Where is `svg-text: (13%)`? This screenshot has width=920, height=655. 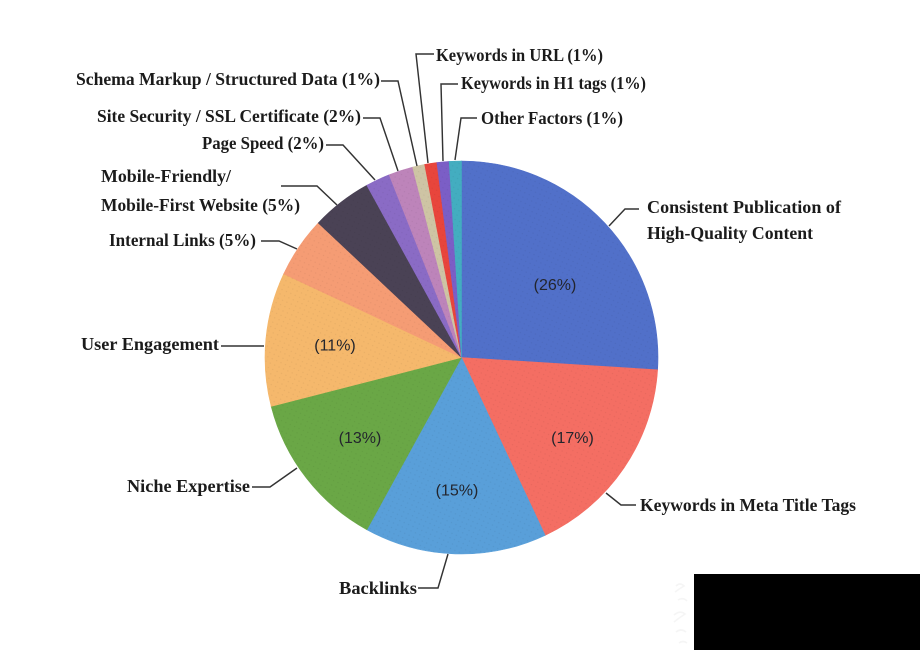
svg-text: (13%) is located at coordinates (360, 438).